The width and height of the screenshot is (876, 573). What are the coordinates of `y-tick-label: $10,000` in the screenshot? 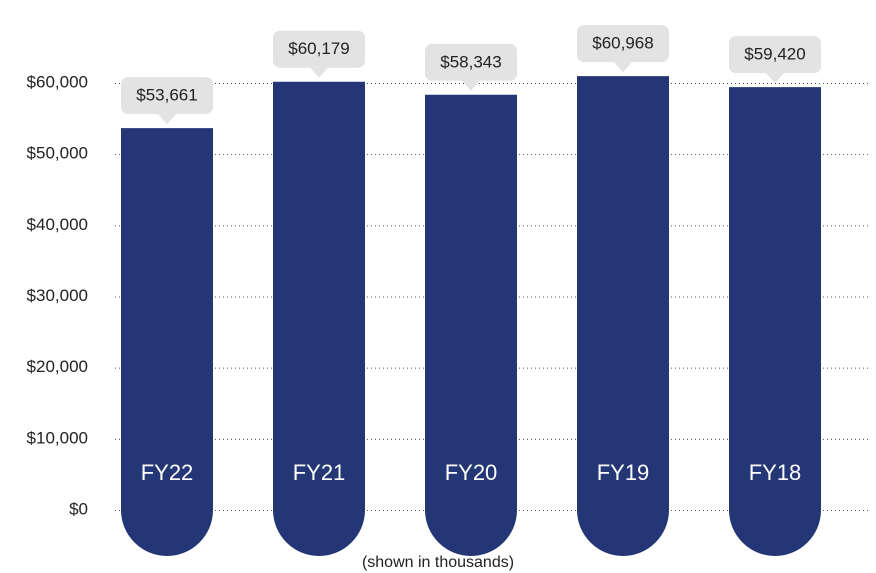 It's located at (57, 437).